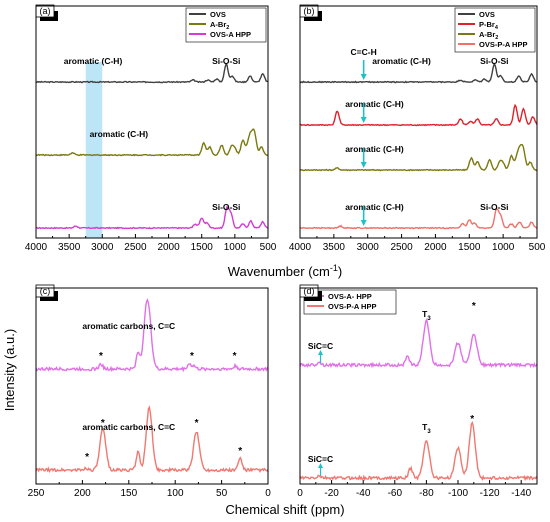  What do you see at coordinates (395, 493) in the screenshot?
I see `x-tick-label: -60` at bounding box center [395, 493].